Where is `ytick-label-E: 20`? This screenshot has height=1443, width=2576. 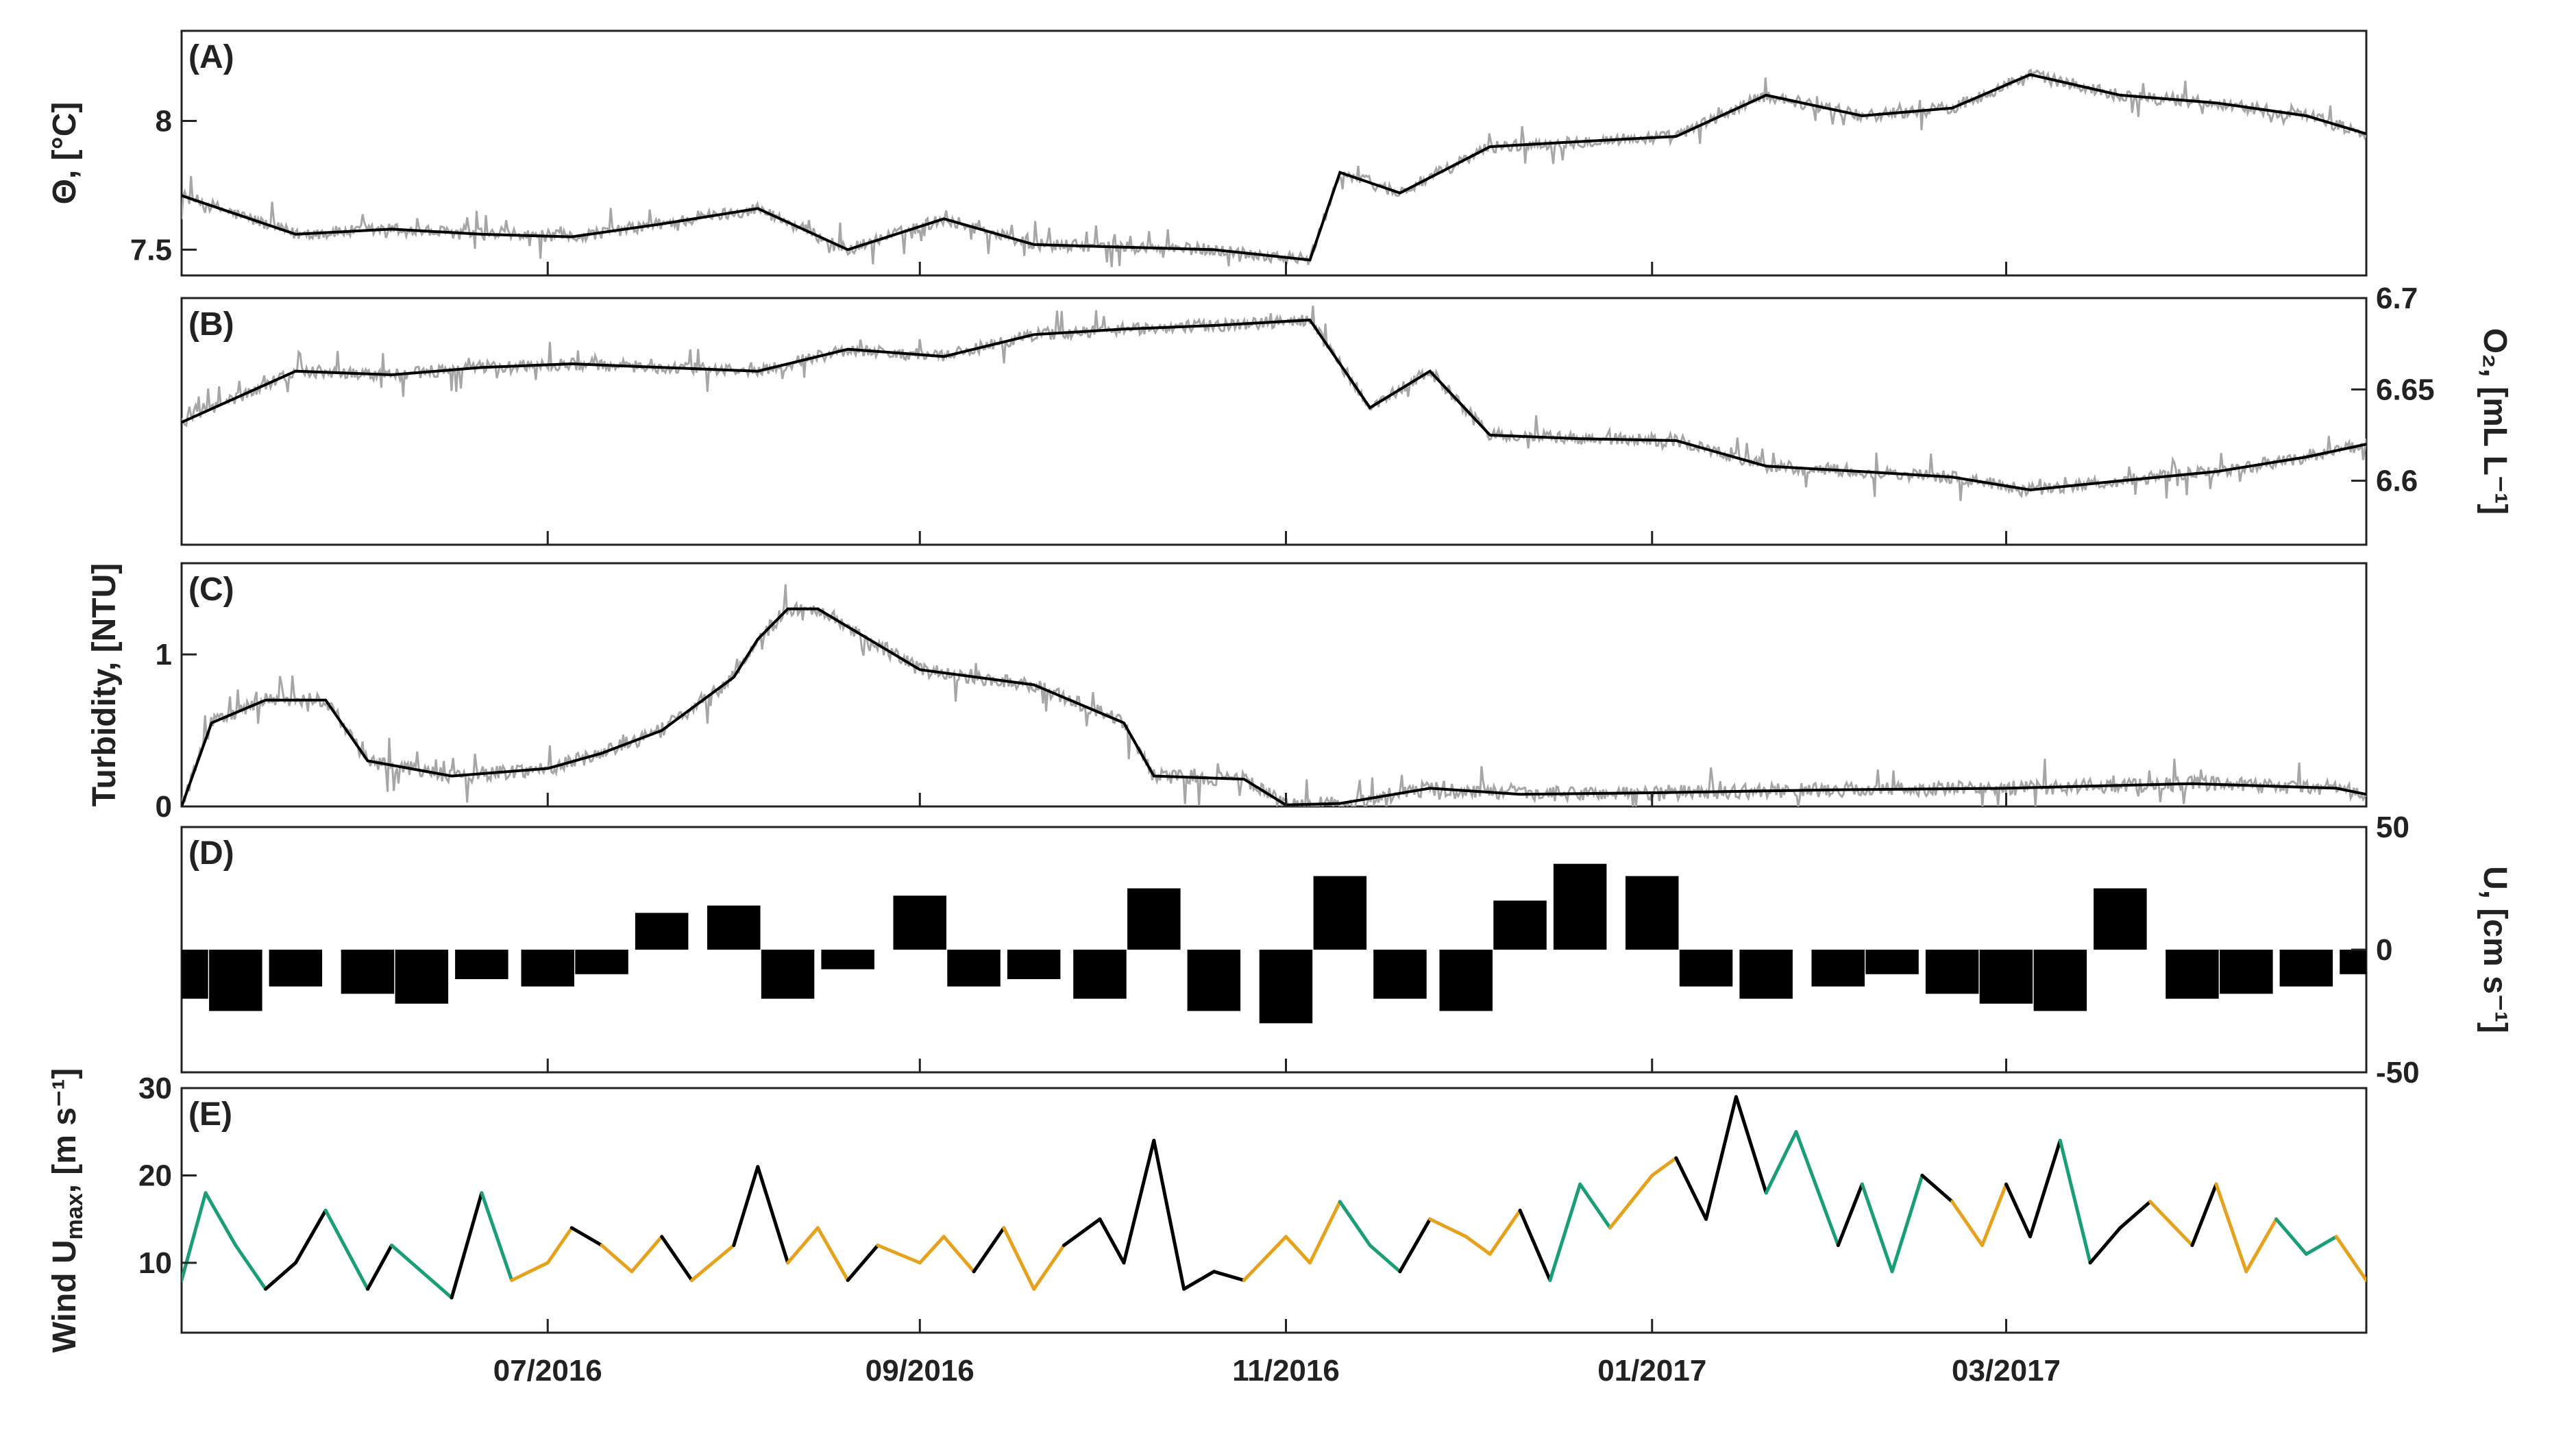
ytick-label-E: 20 is located at coordinates (155, 1176).